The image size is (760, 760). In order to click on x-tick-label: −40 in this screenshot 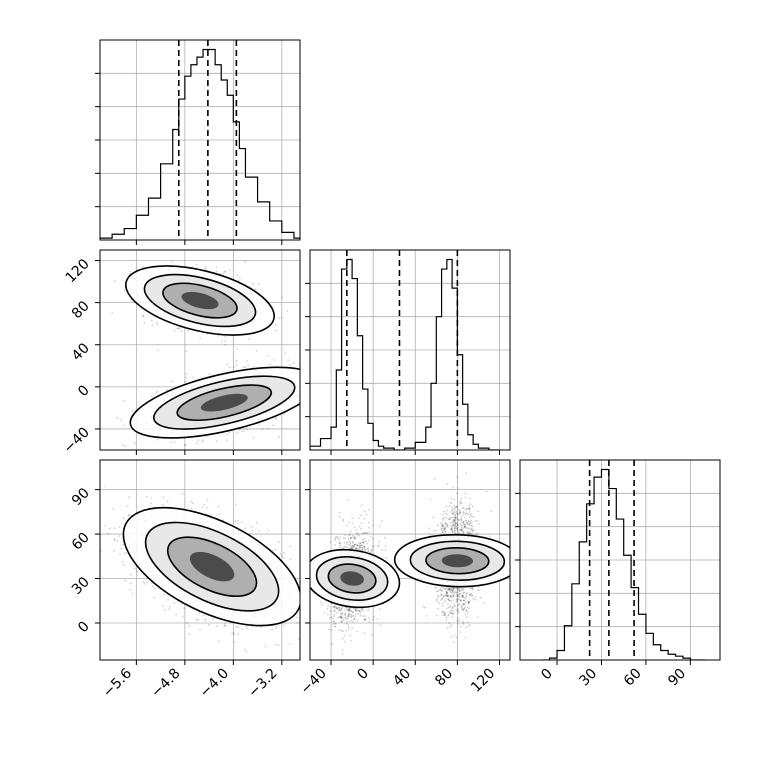, I will do `click(314, 682)`.